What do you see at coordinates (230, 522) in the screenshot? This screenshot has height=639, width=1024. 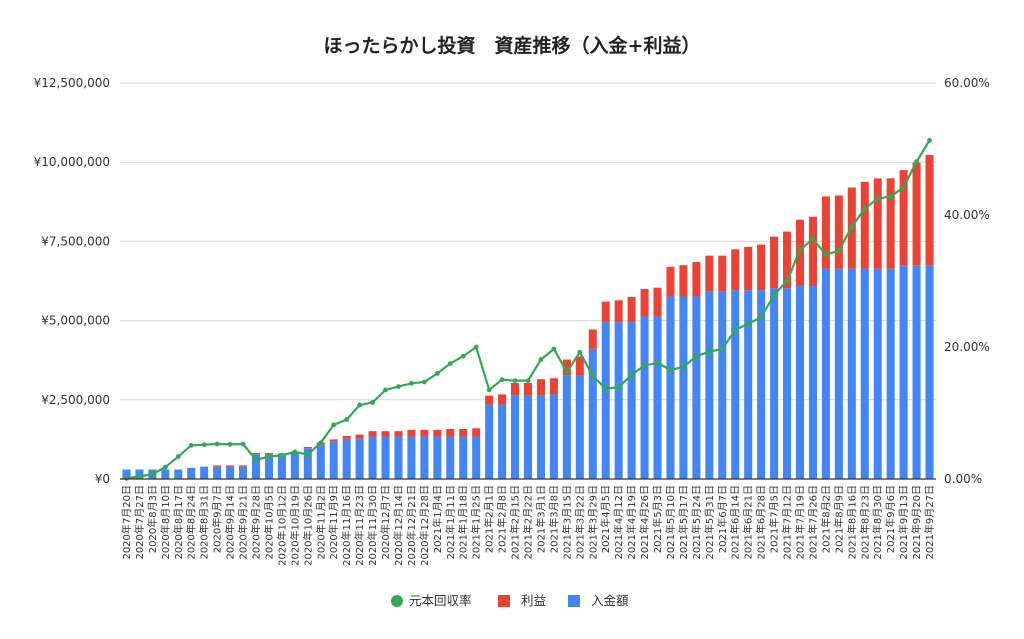 I see `x-tick-label: 2020年9月14日` at bounding box center [230, 522].